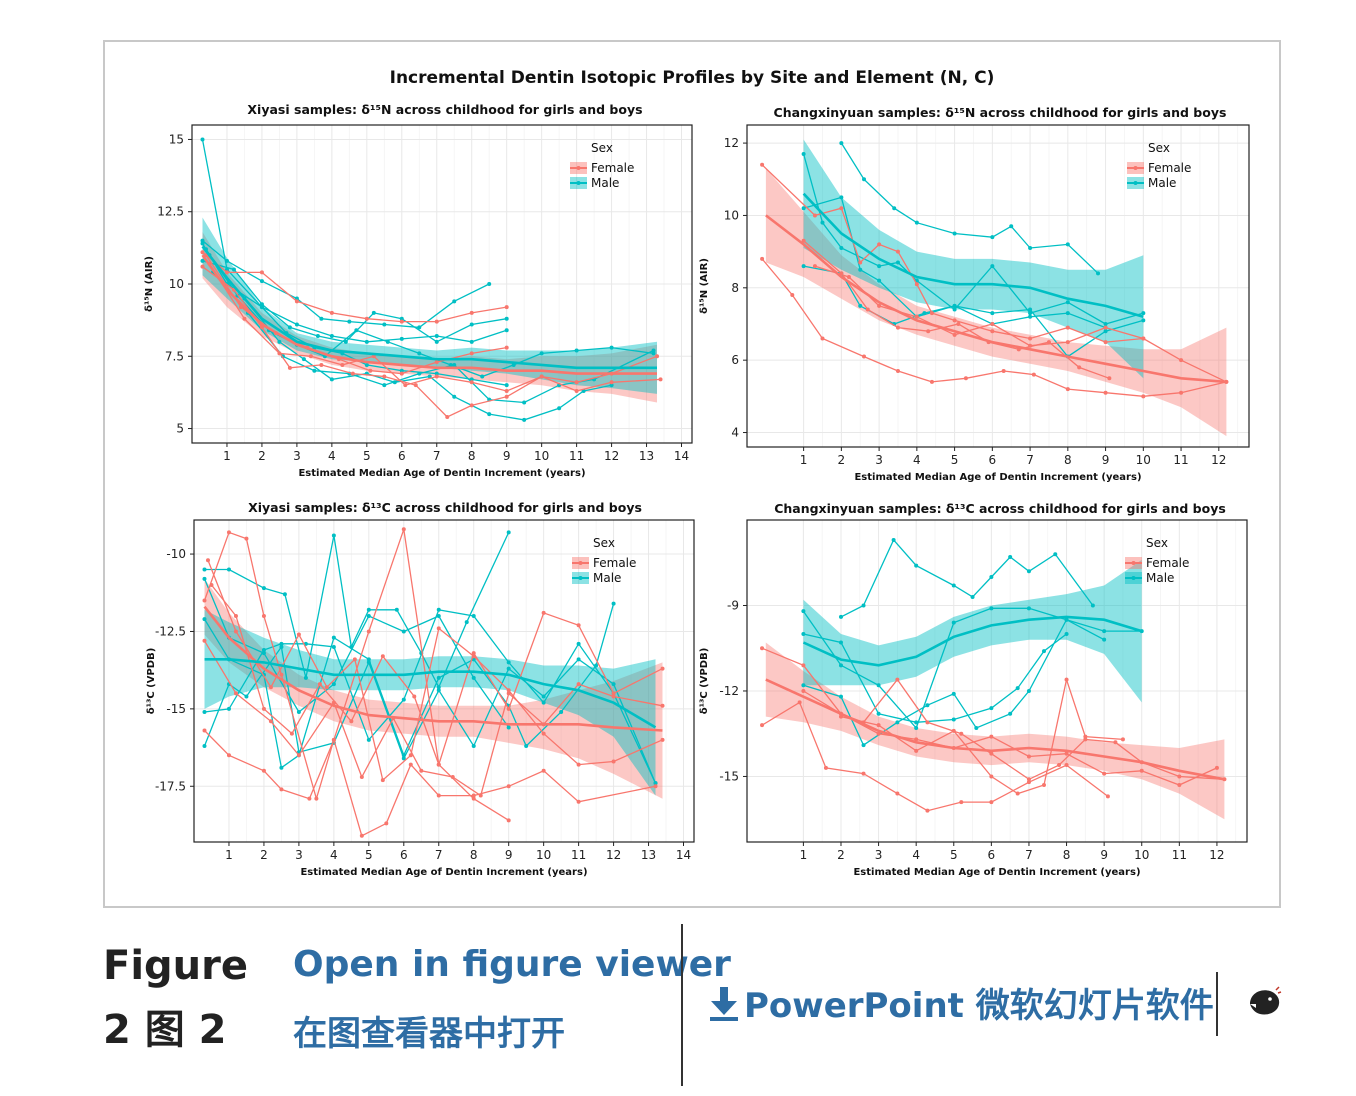 Image resolution: width=1356 pixels, height=1096 pixels. I want to click on y-tick-label: -9, so click(733, 605).